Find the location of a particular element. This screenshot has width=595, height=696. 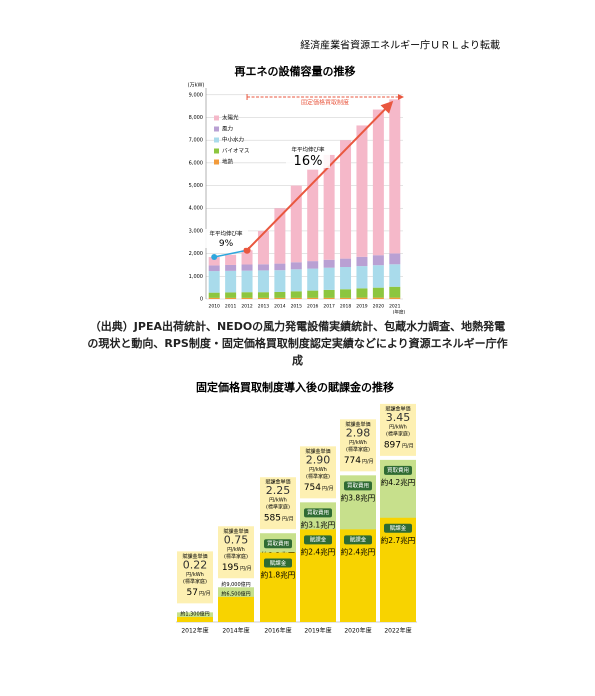

chart-title: 再エネの設備容量の推移 is located at coordinates (295, 71).